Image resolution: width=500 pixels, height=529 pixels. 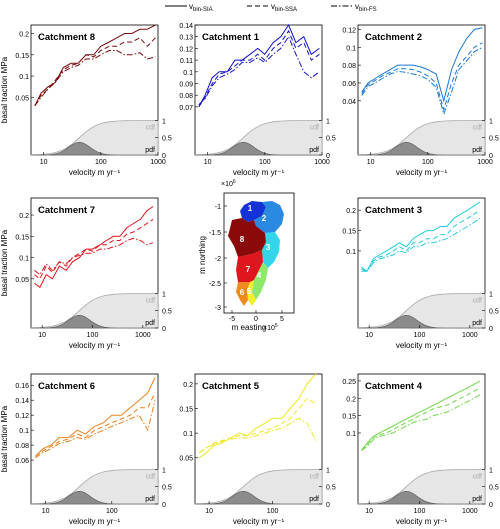 What do you see at coordinates (270, 327) in the screenshot?
I see `map-x-exponent: ×10⁵` at bounding box center [270, 327].